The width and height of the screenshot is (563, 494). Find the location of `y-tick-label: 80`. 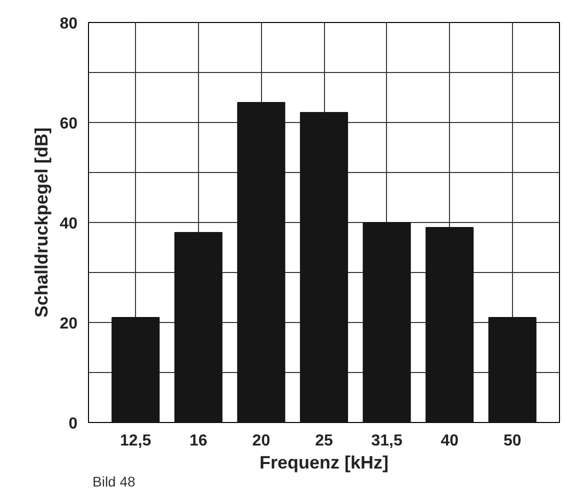

y-tick-label: 80 is located at coordinates (69, 24).